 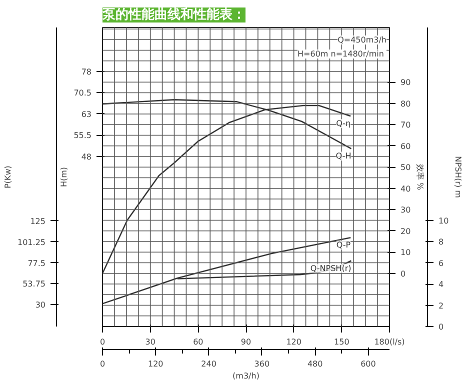 What do you see at coordinates (103, 364) in the screenshot?
I see `x2-tick-label: 0` at bounding box center [103, 364].